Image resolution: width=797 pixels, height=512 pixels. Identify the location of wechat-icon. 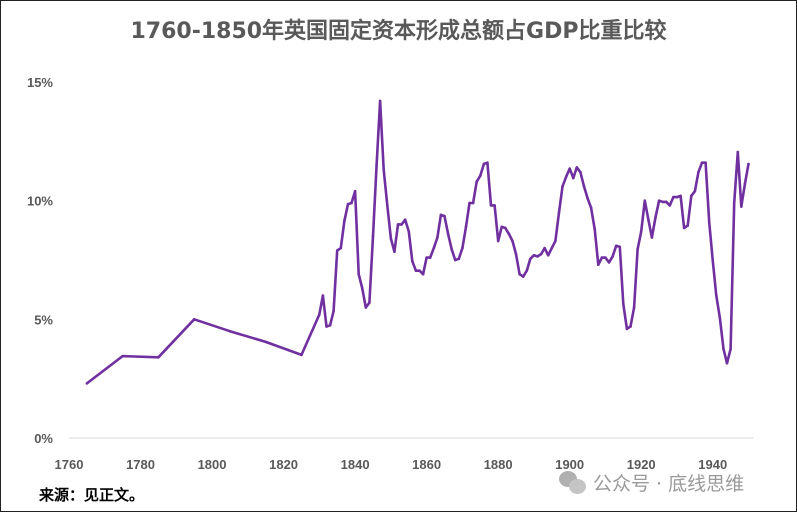
(573, 482).